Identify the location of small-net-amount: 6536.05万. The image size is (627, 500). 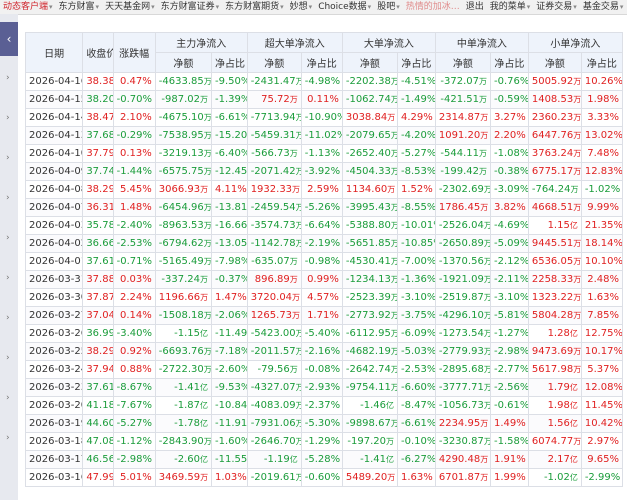
(554, 261).